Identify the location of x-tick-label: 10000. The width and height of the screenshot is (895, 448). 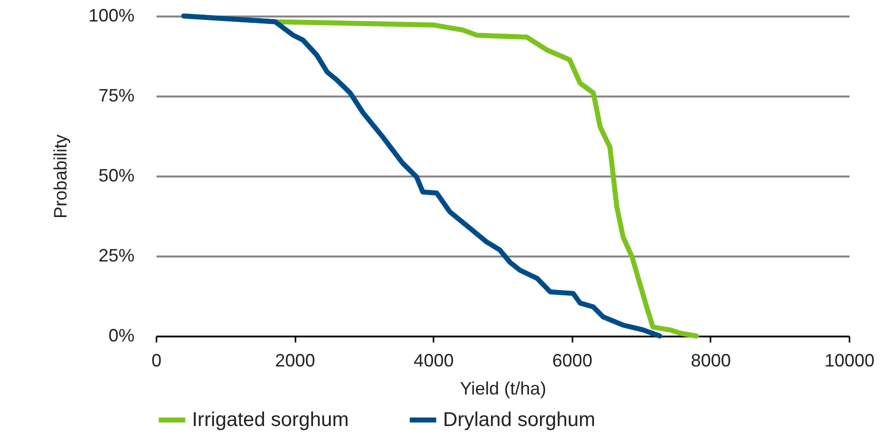
(849, 360).